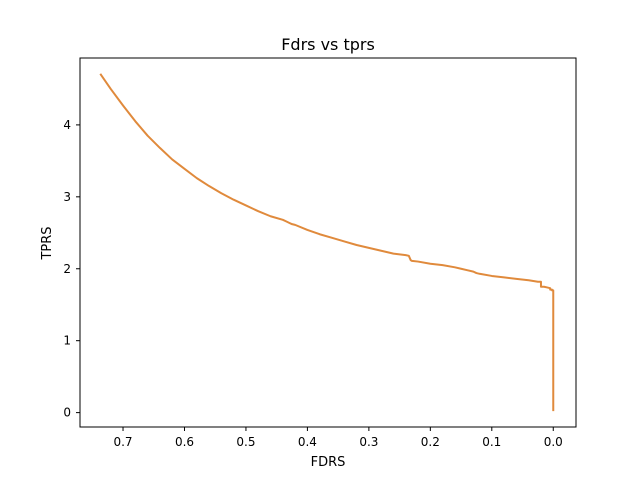 Image resolution: width=640 pixels, height=480 pixels. What do you see at coordinates (328, 44) in the screenshot?
I see `chart-title: Fdrs vs tprs` at bounding box center [328, 44].